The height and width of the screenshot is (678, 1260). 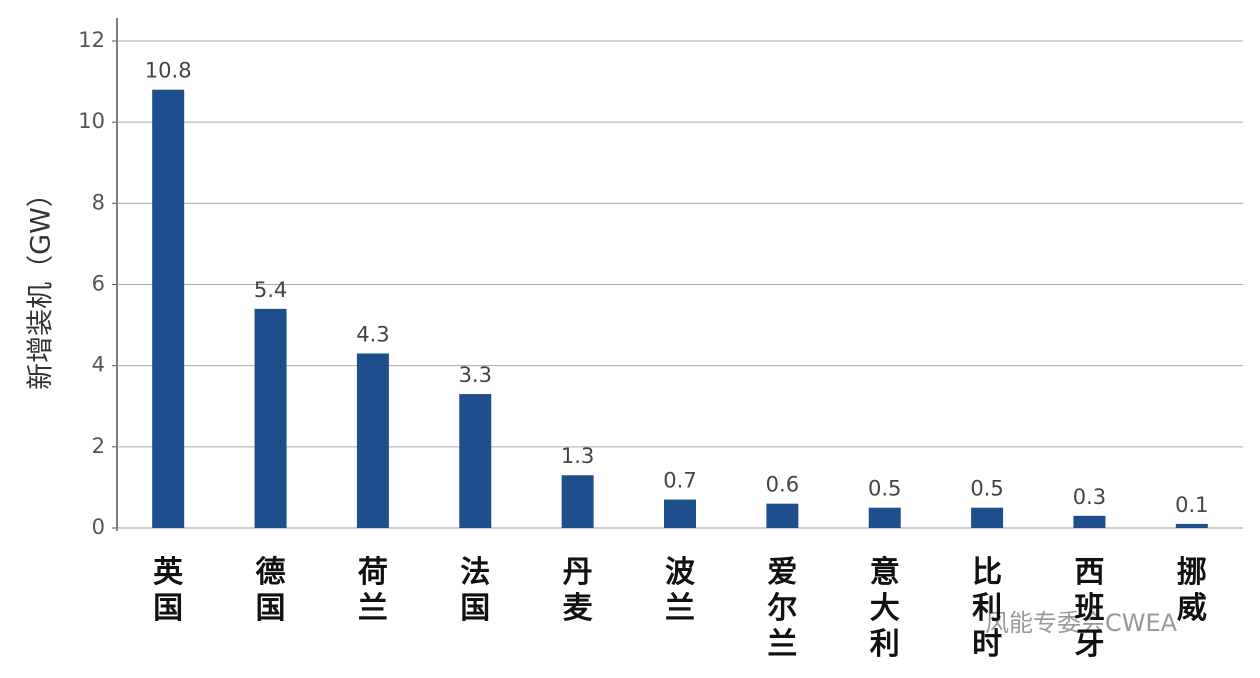 What do you see at coordinates (168, 71) in the screenshot?
I see `value-label: 10.8` at bounding box center [168, 71].